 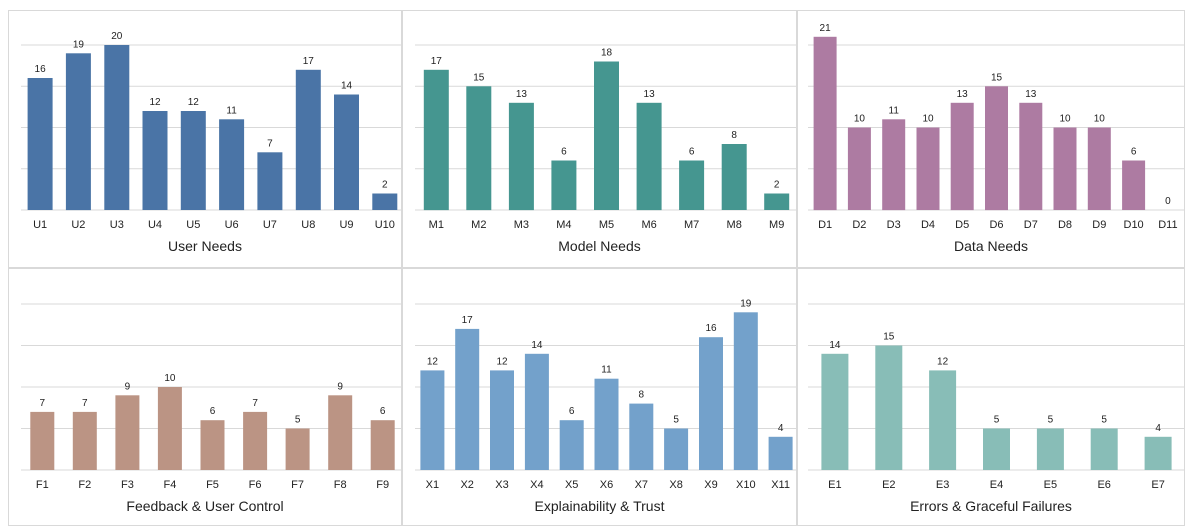 What do you see at coordinates (1167, 225) in the screenshot?
I see `data-needs-tick-label-d11: D11` at bounding box center [1167, 225].